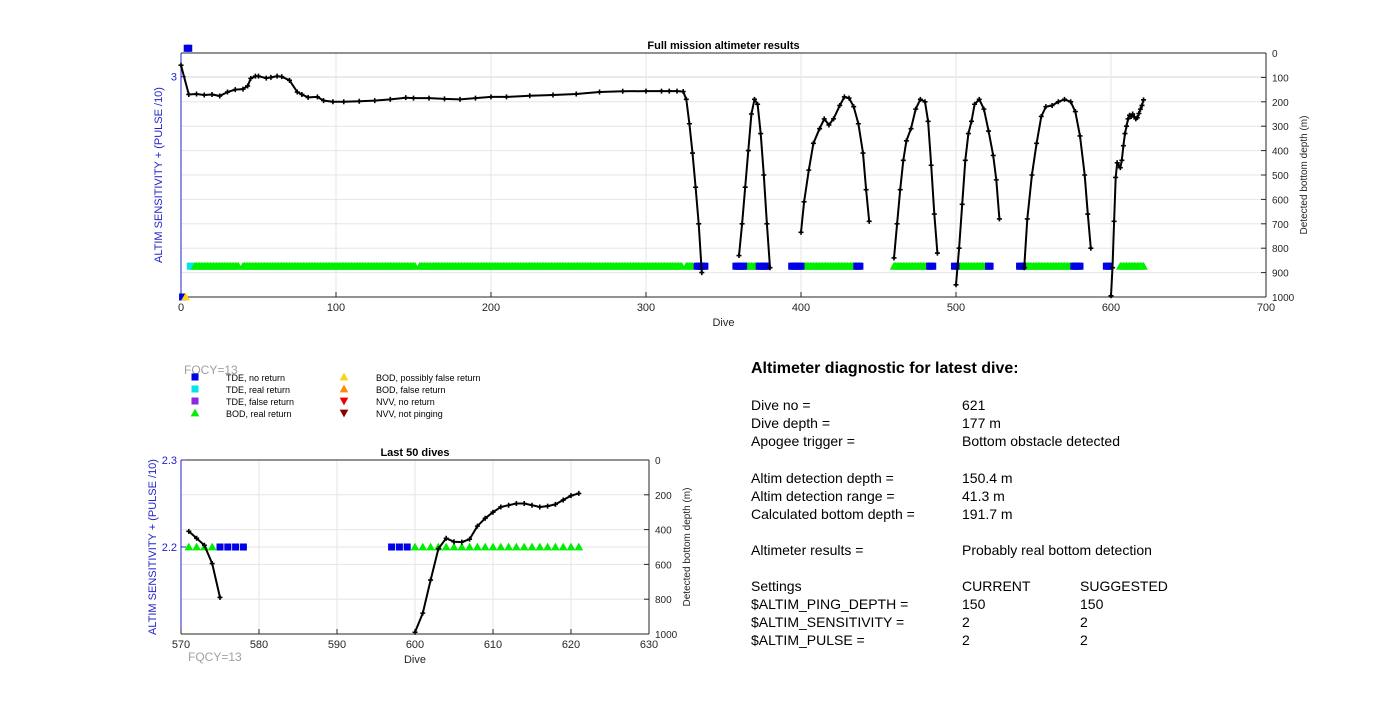  Describe the element at coordinates (833, 514) in the screenshot. I see `calculated-depth-label: Calculated bottom depth =` at that location.